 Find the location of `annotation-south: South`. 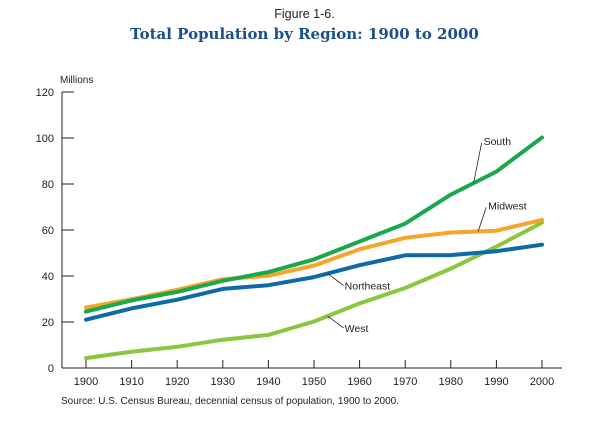

annotation-south: South is located at coordinates (498, 142).